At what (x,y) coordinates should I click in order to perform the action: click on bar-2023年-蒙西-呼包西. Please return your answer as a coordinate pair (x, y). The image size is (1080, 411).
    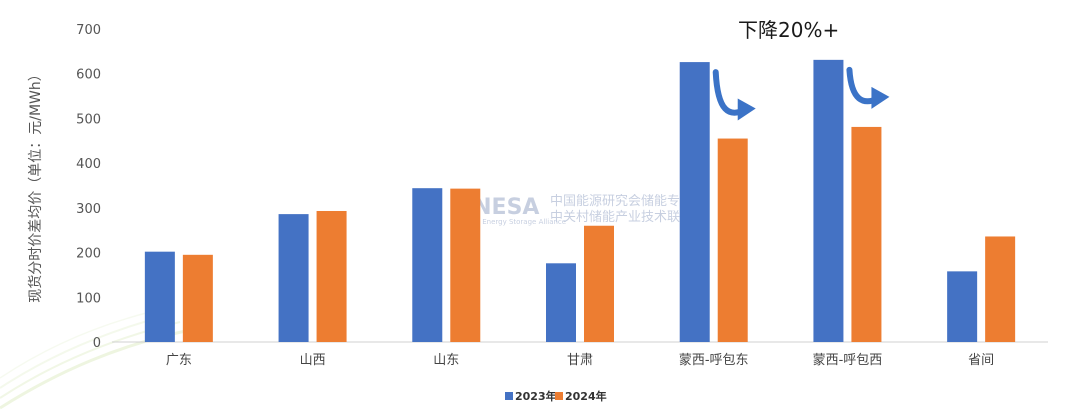
    Looking at the image, I should click on (828, 201).